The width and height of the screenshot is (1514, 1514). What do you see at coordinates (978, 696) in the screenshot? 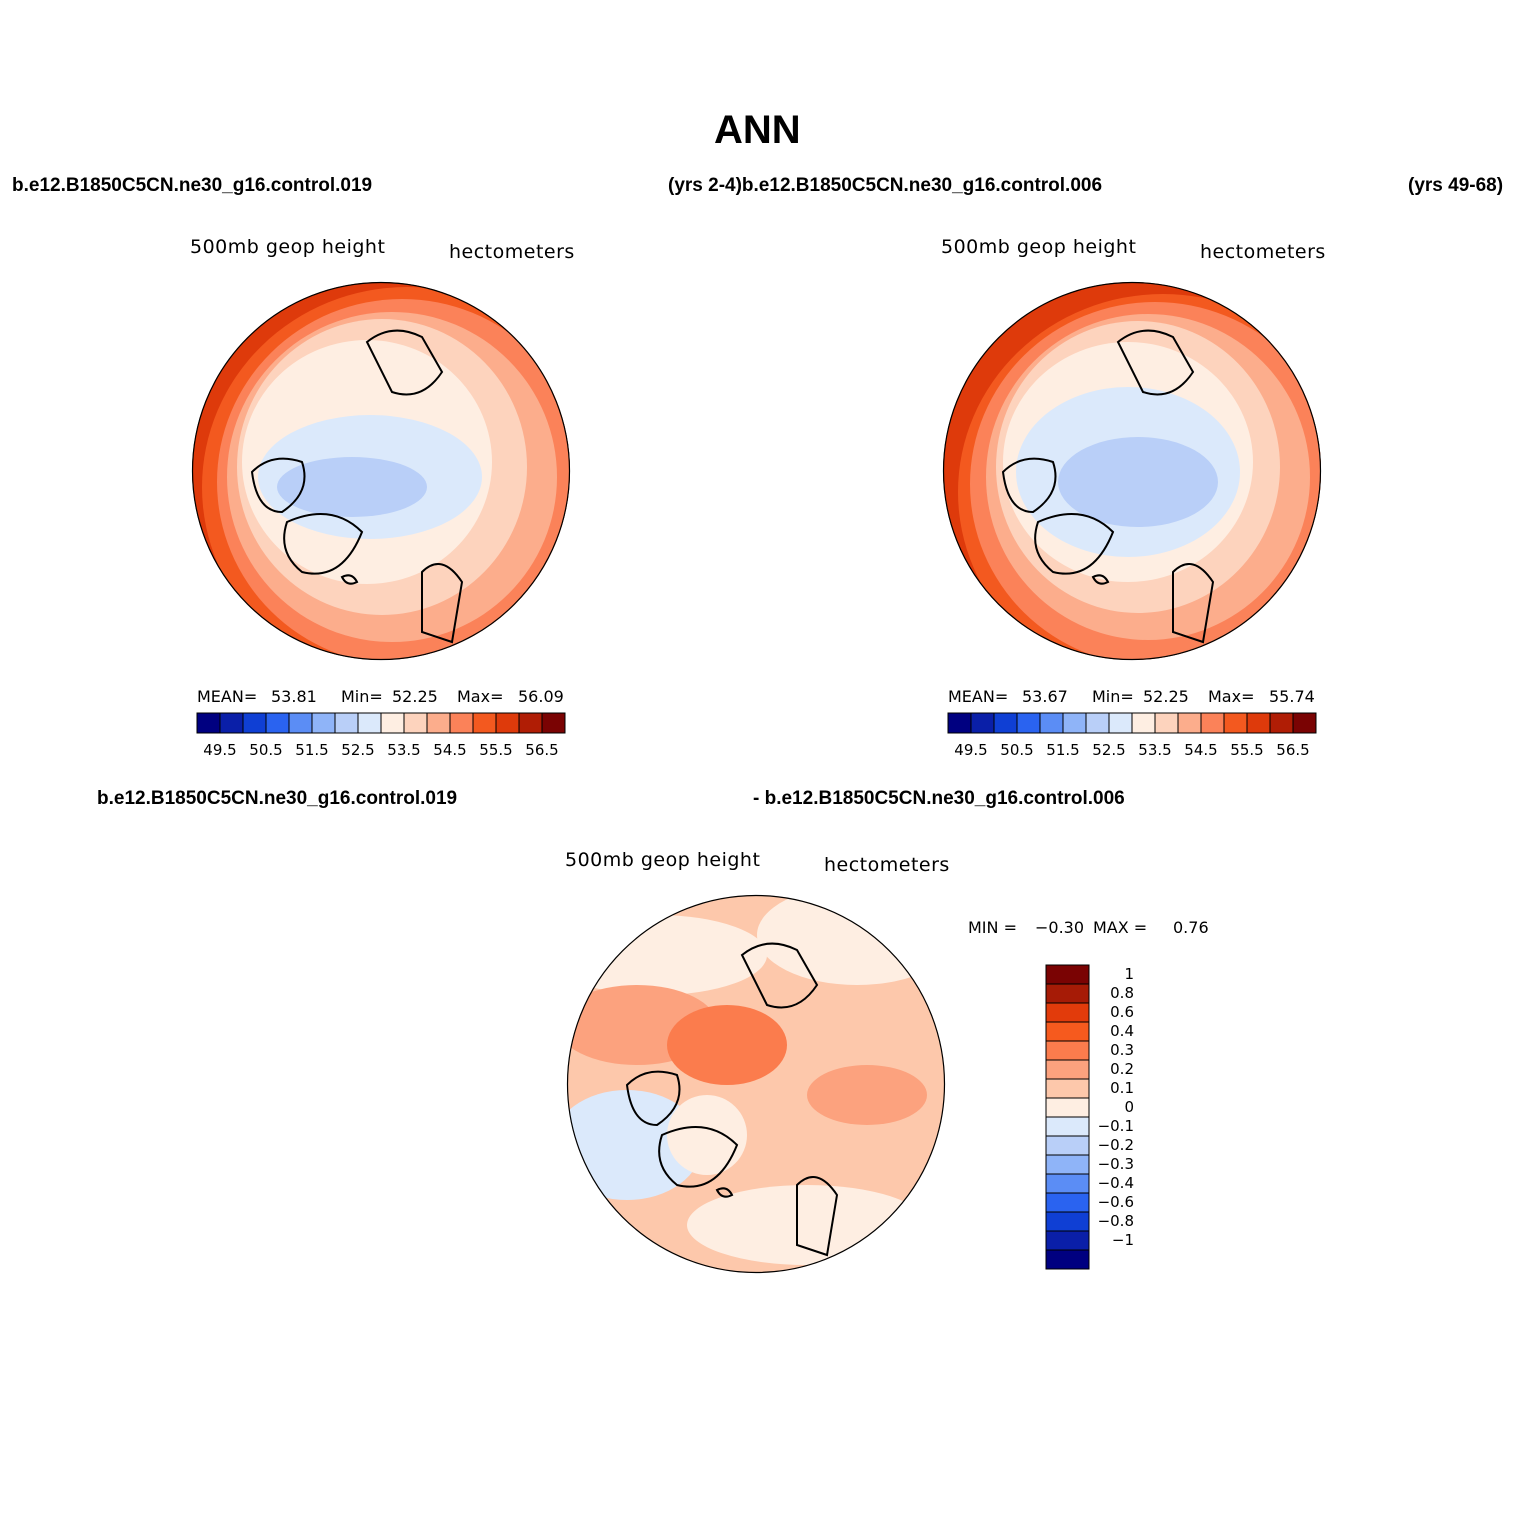
I see `panel2-mean-label: MEAN=` at bounding box center [978, 696].